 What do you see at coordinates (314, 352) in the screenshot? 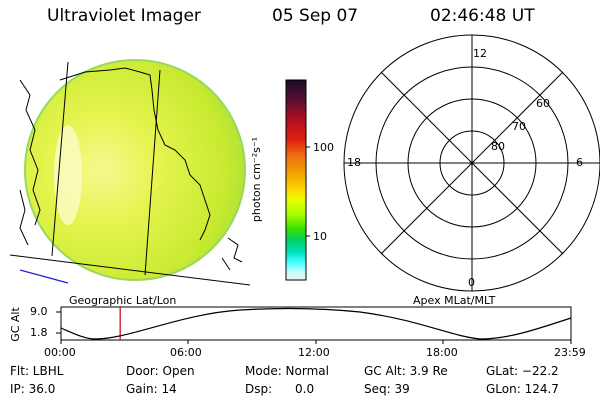
I see `altitude-xtick-1200: 12:00` at bounding box center [314, 352].